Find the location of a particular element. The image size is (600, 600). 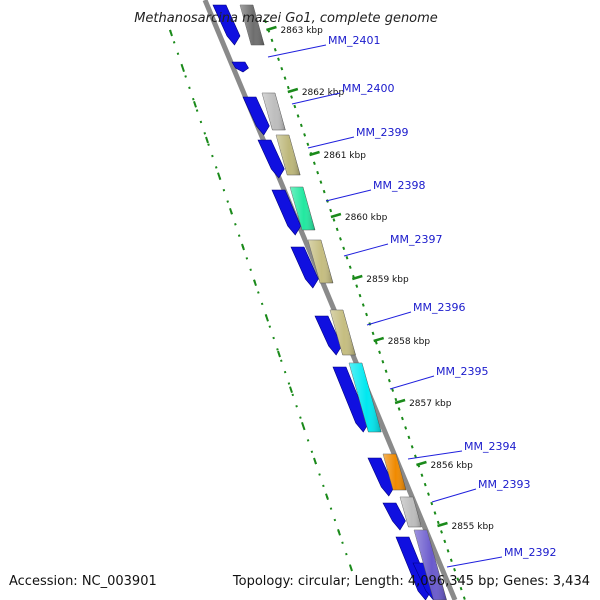

gene-label: MM_2400 is located at coordinates (368, 88).